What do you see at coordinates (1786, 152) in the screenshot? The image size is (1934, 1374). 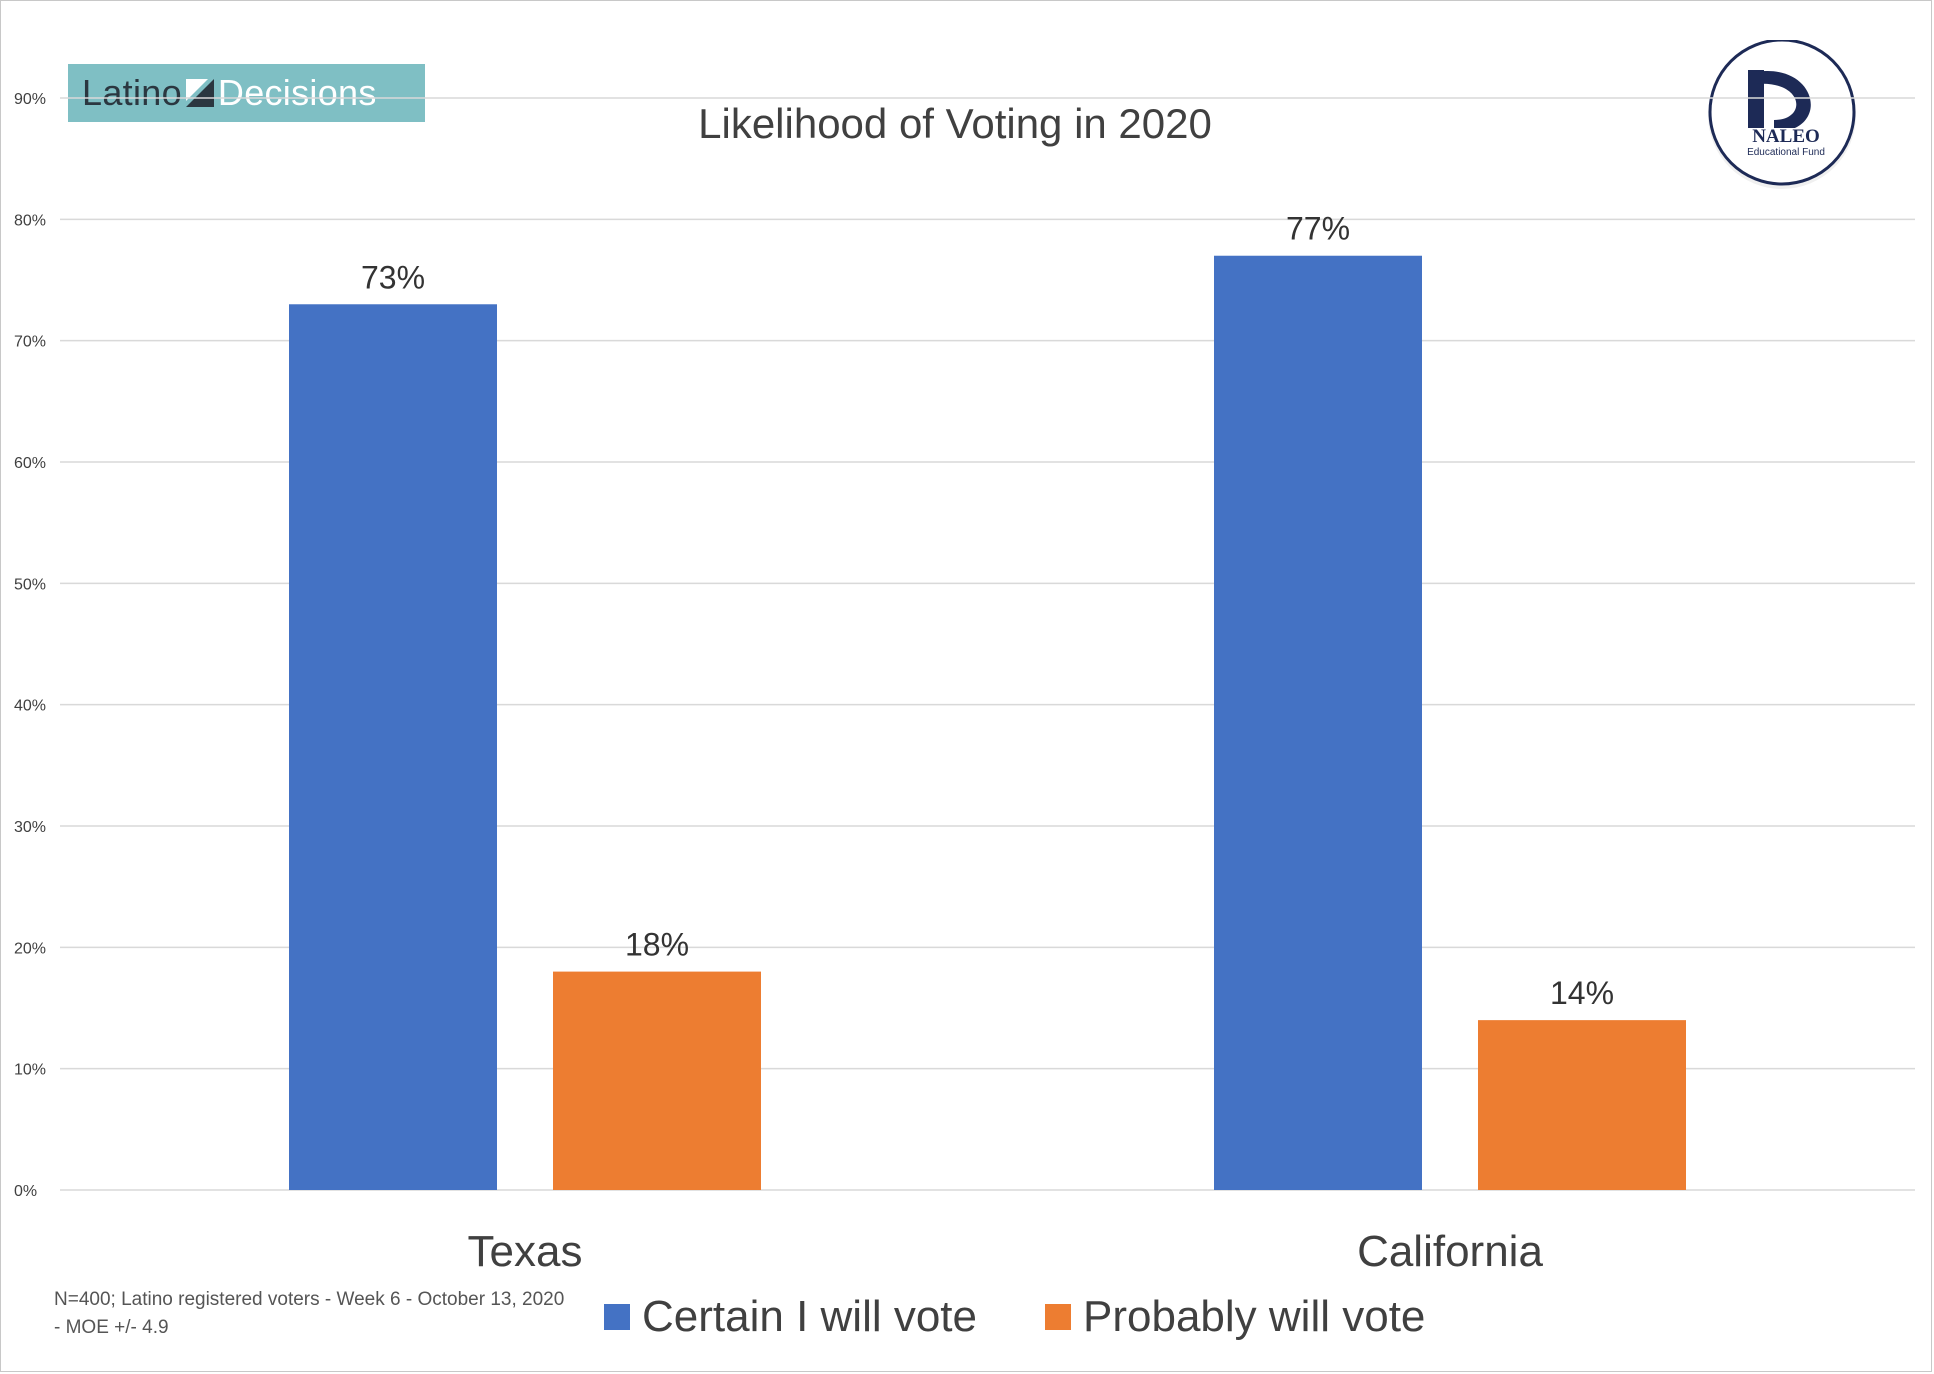 I see `naleo-subtitle: Educational Fund` at bounding box center [1786, 152].